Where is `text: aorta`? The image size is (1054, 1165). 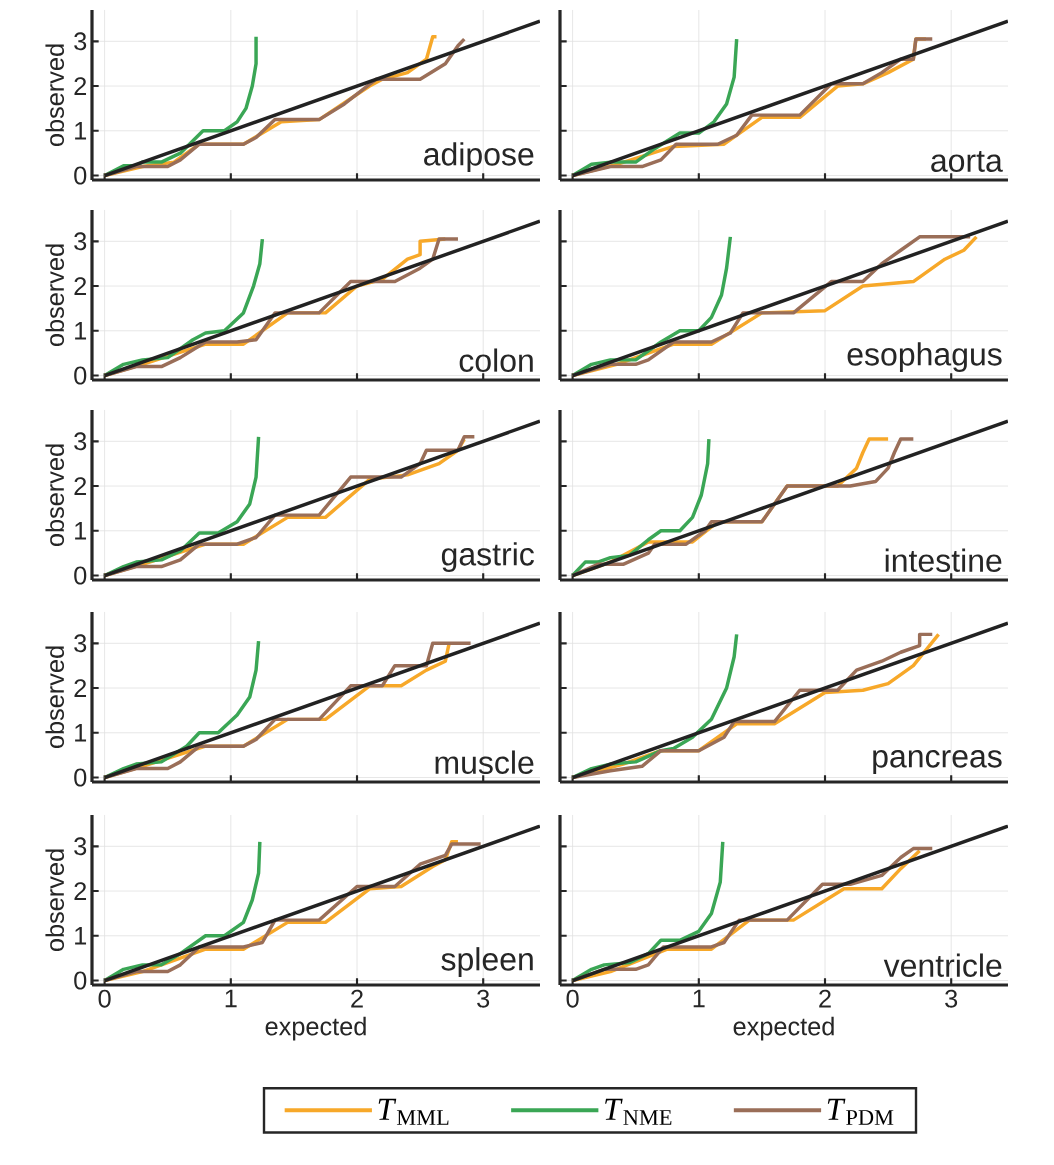
text: aorta is located at coordinates (967, 161).